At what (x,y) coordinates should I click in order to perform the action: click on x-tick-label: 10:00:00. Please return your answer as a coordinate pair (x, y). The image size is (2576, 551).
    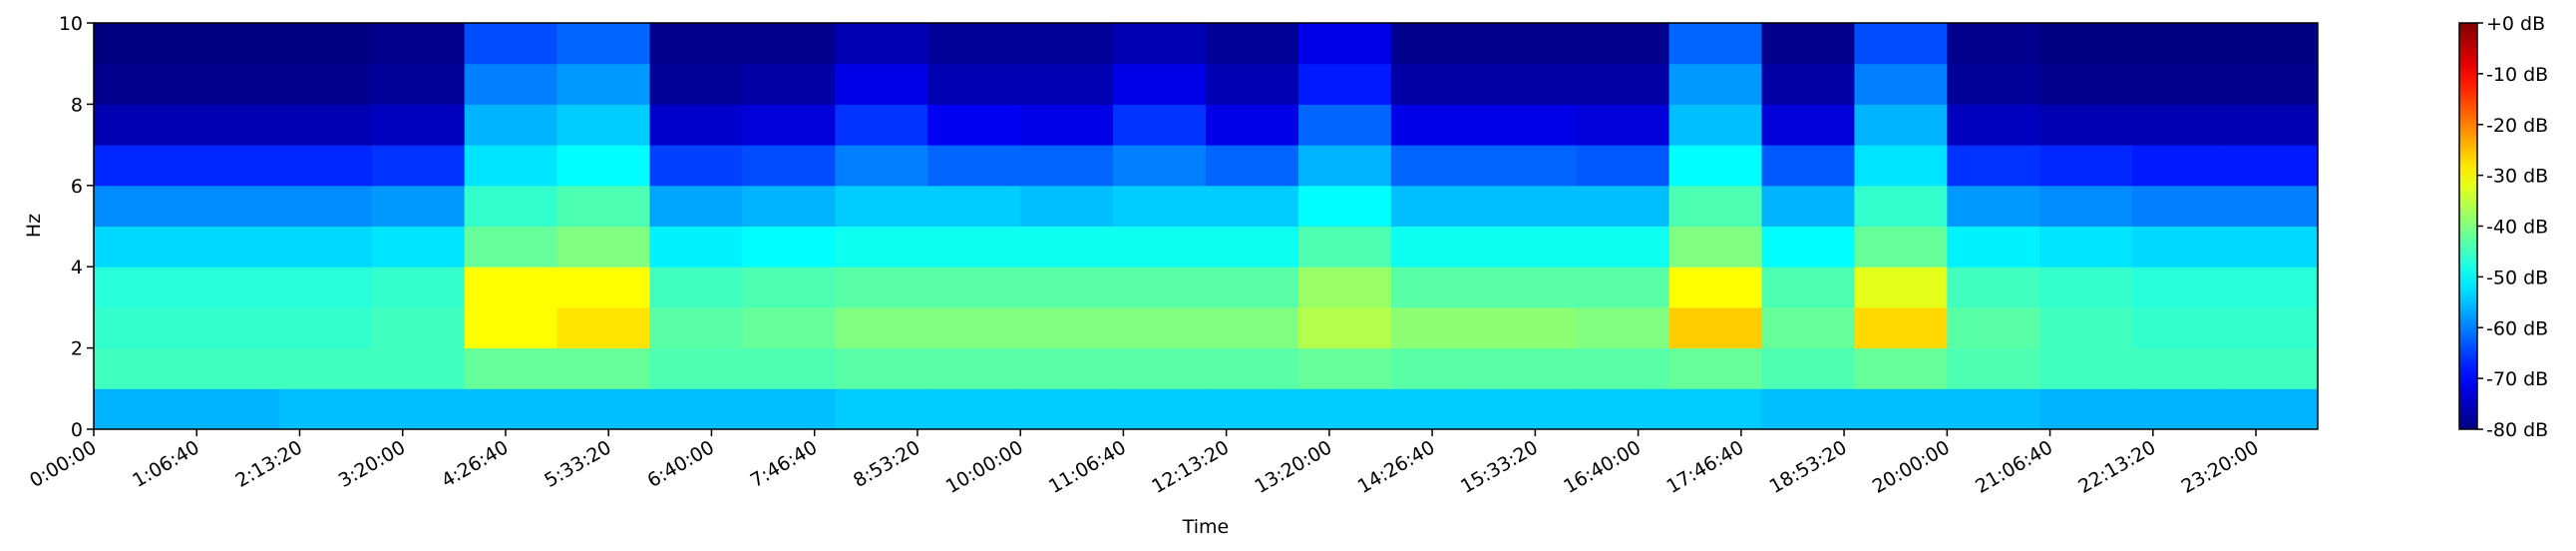
    Looking at the image, I should click on (984, 467).